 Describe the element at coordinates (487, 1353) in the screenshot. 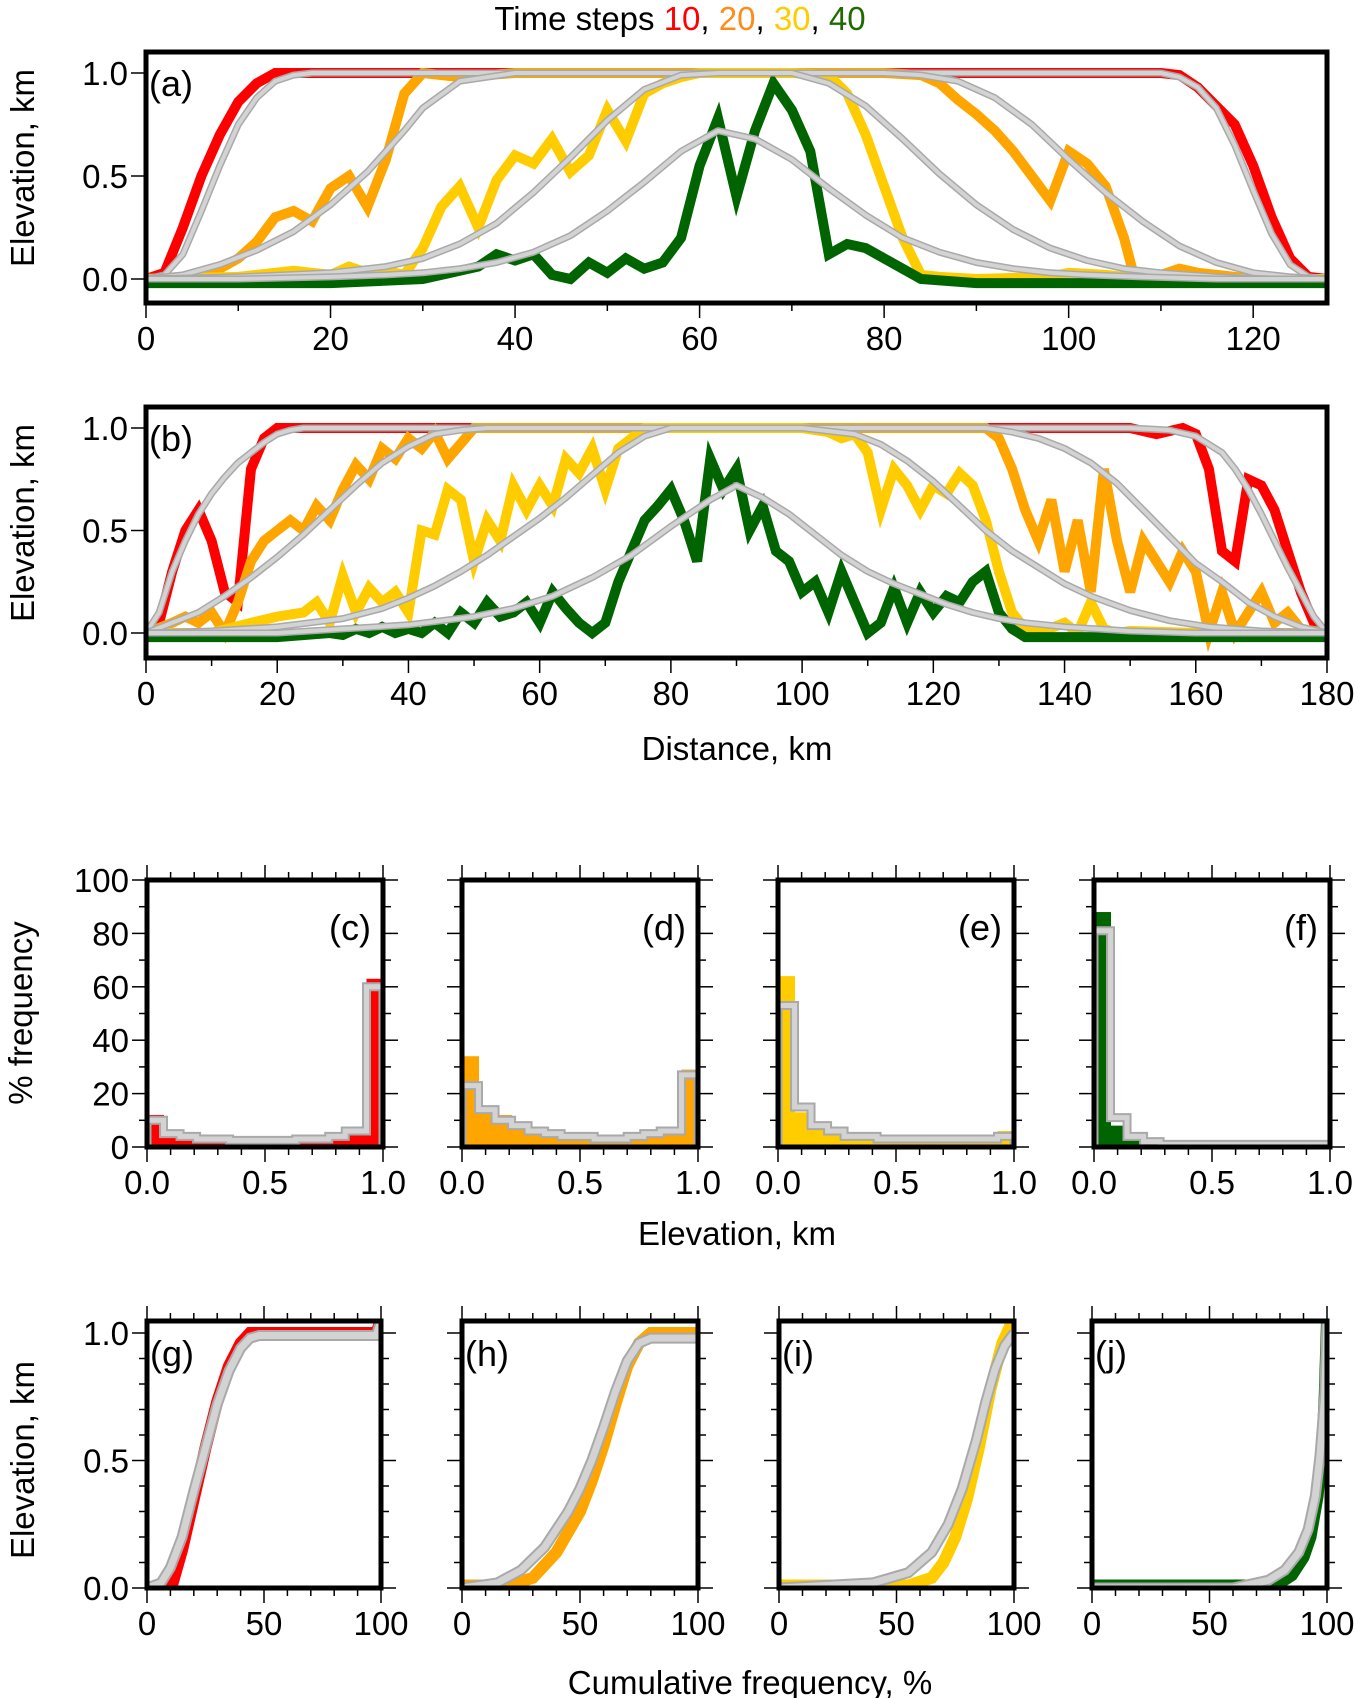

I see `panel-label-h: (h)` at that location.